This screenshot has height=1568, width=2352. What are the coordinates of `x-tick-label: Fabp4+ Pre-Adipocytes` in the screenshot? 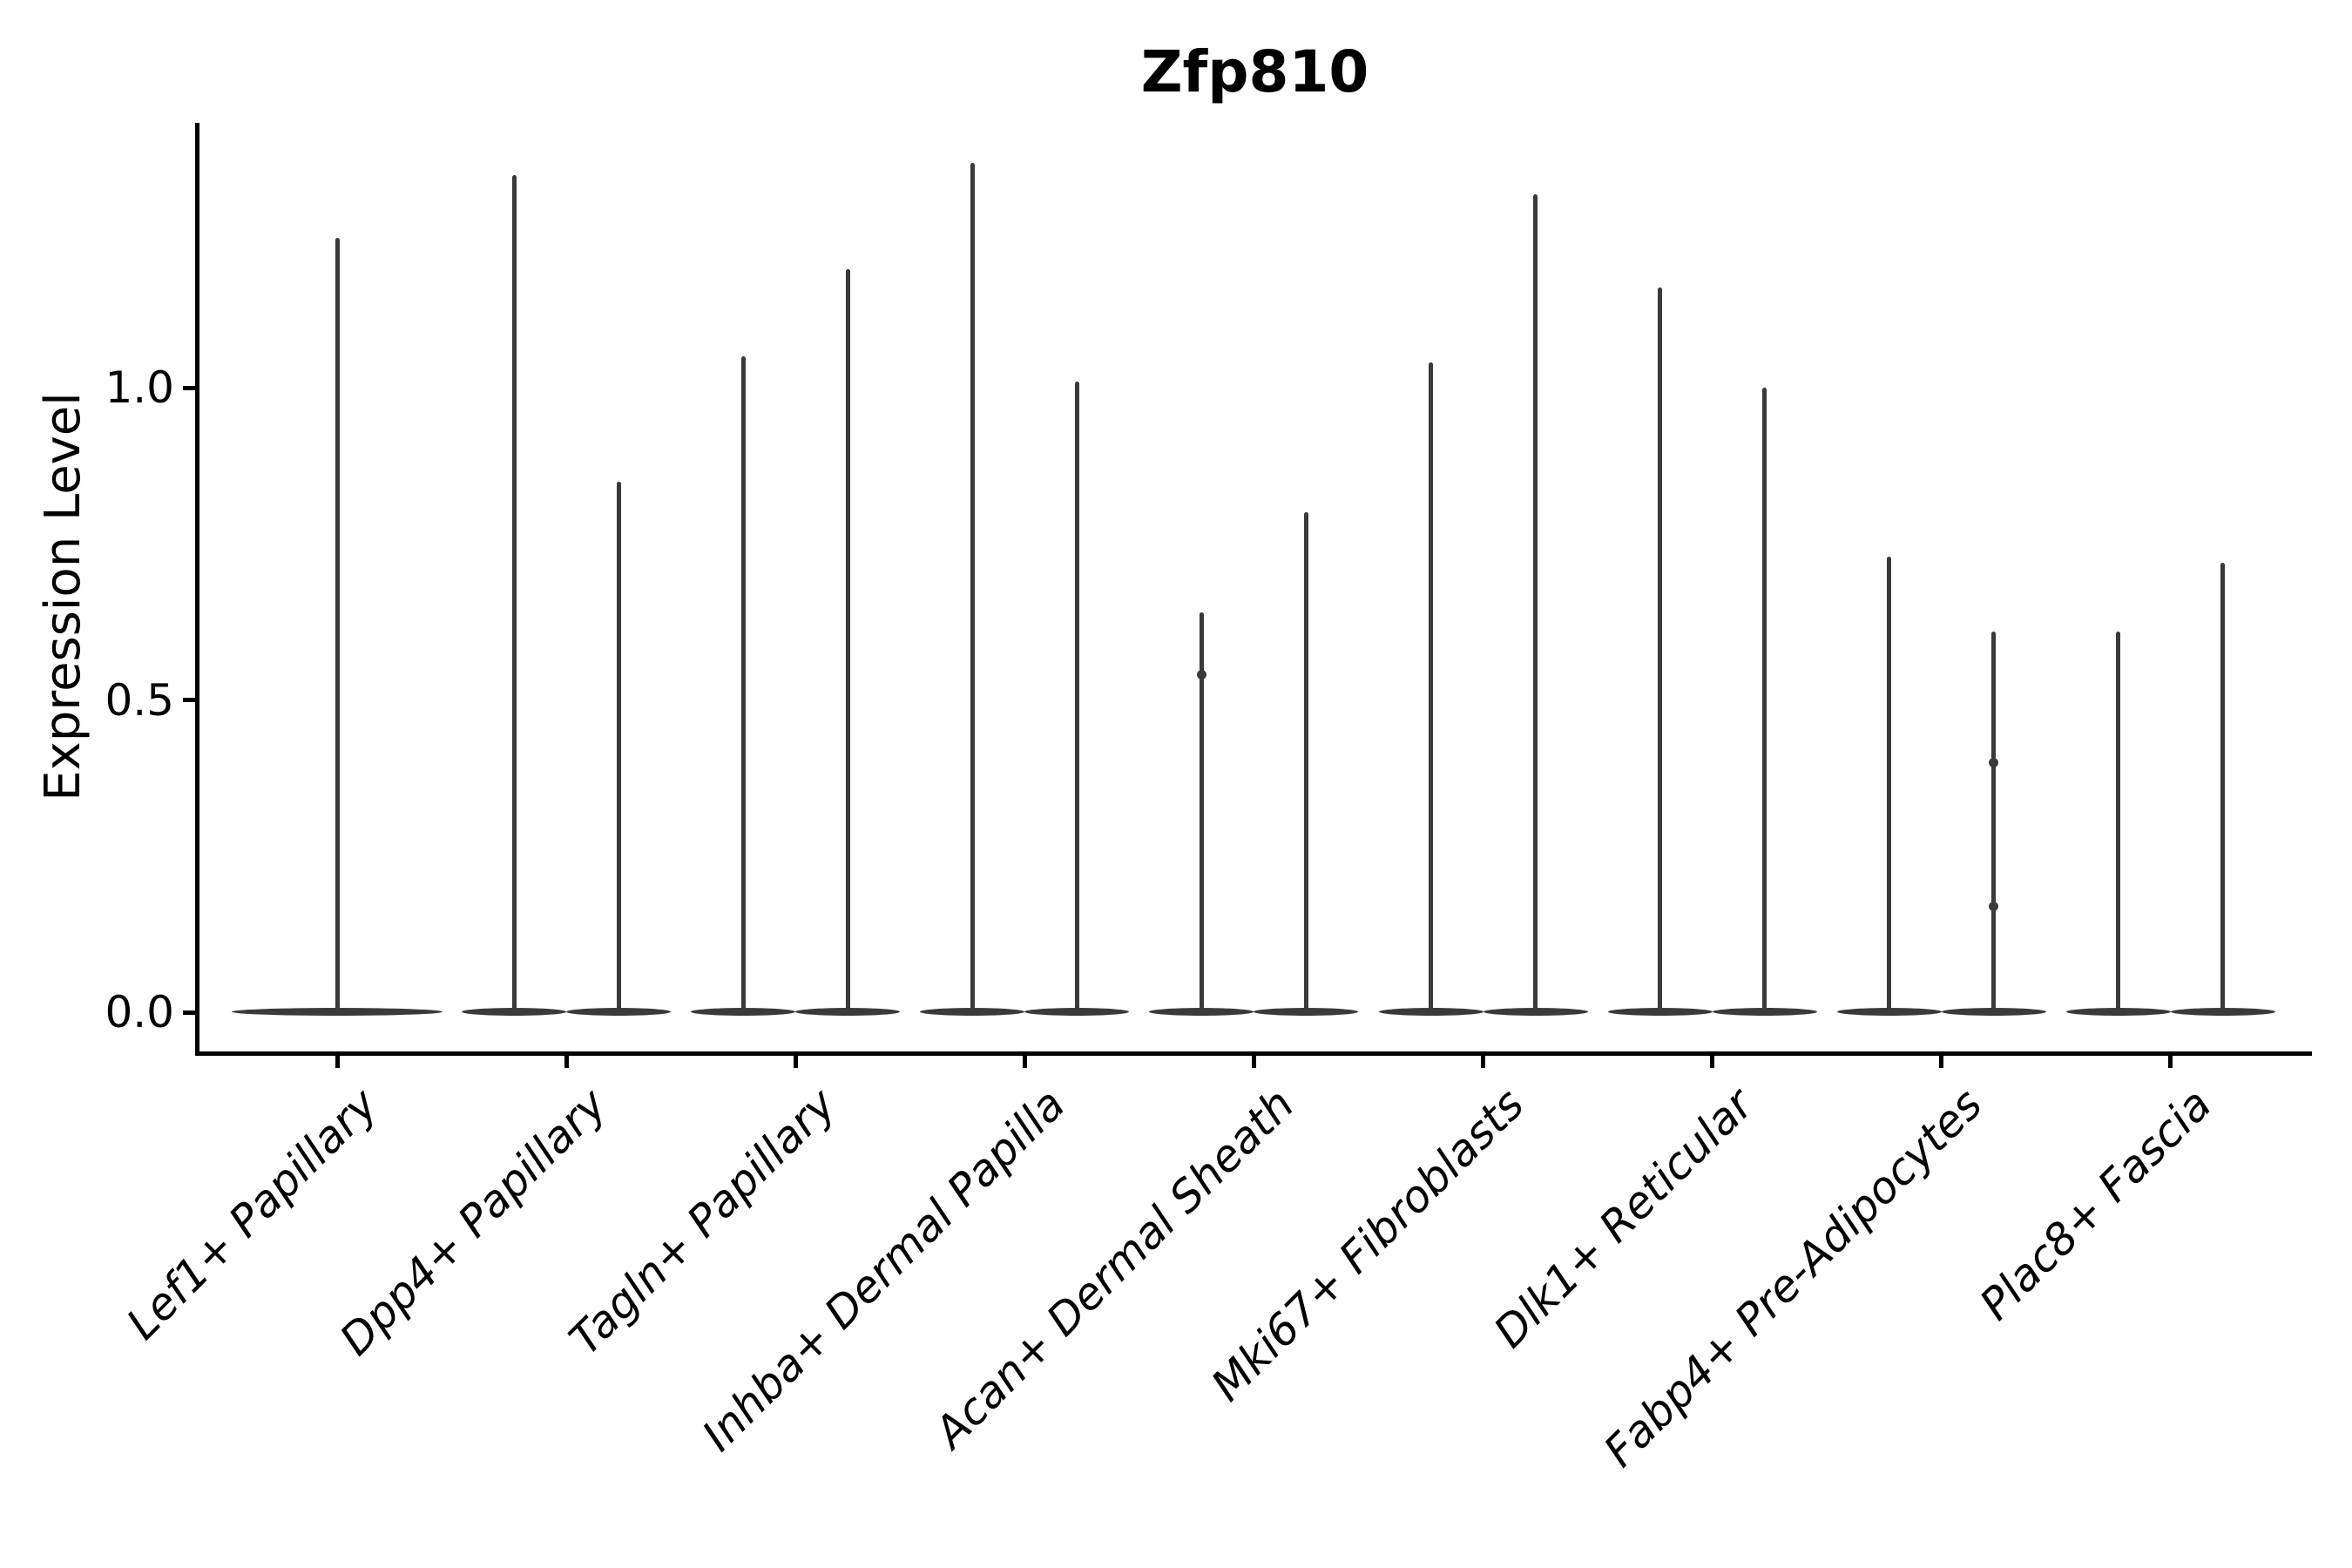 It's located at (1792, 1277).